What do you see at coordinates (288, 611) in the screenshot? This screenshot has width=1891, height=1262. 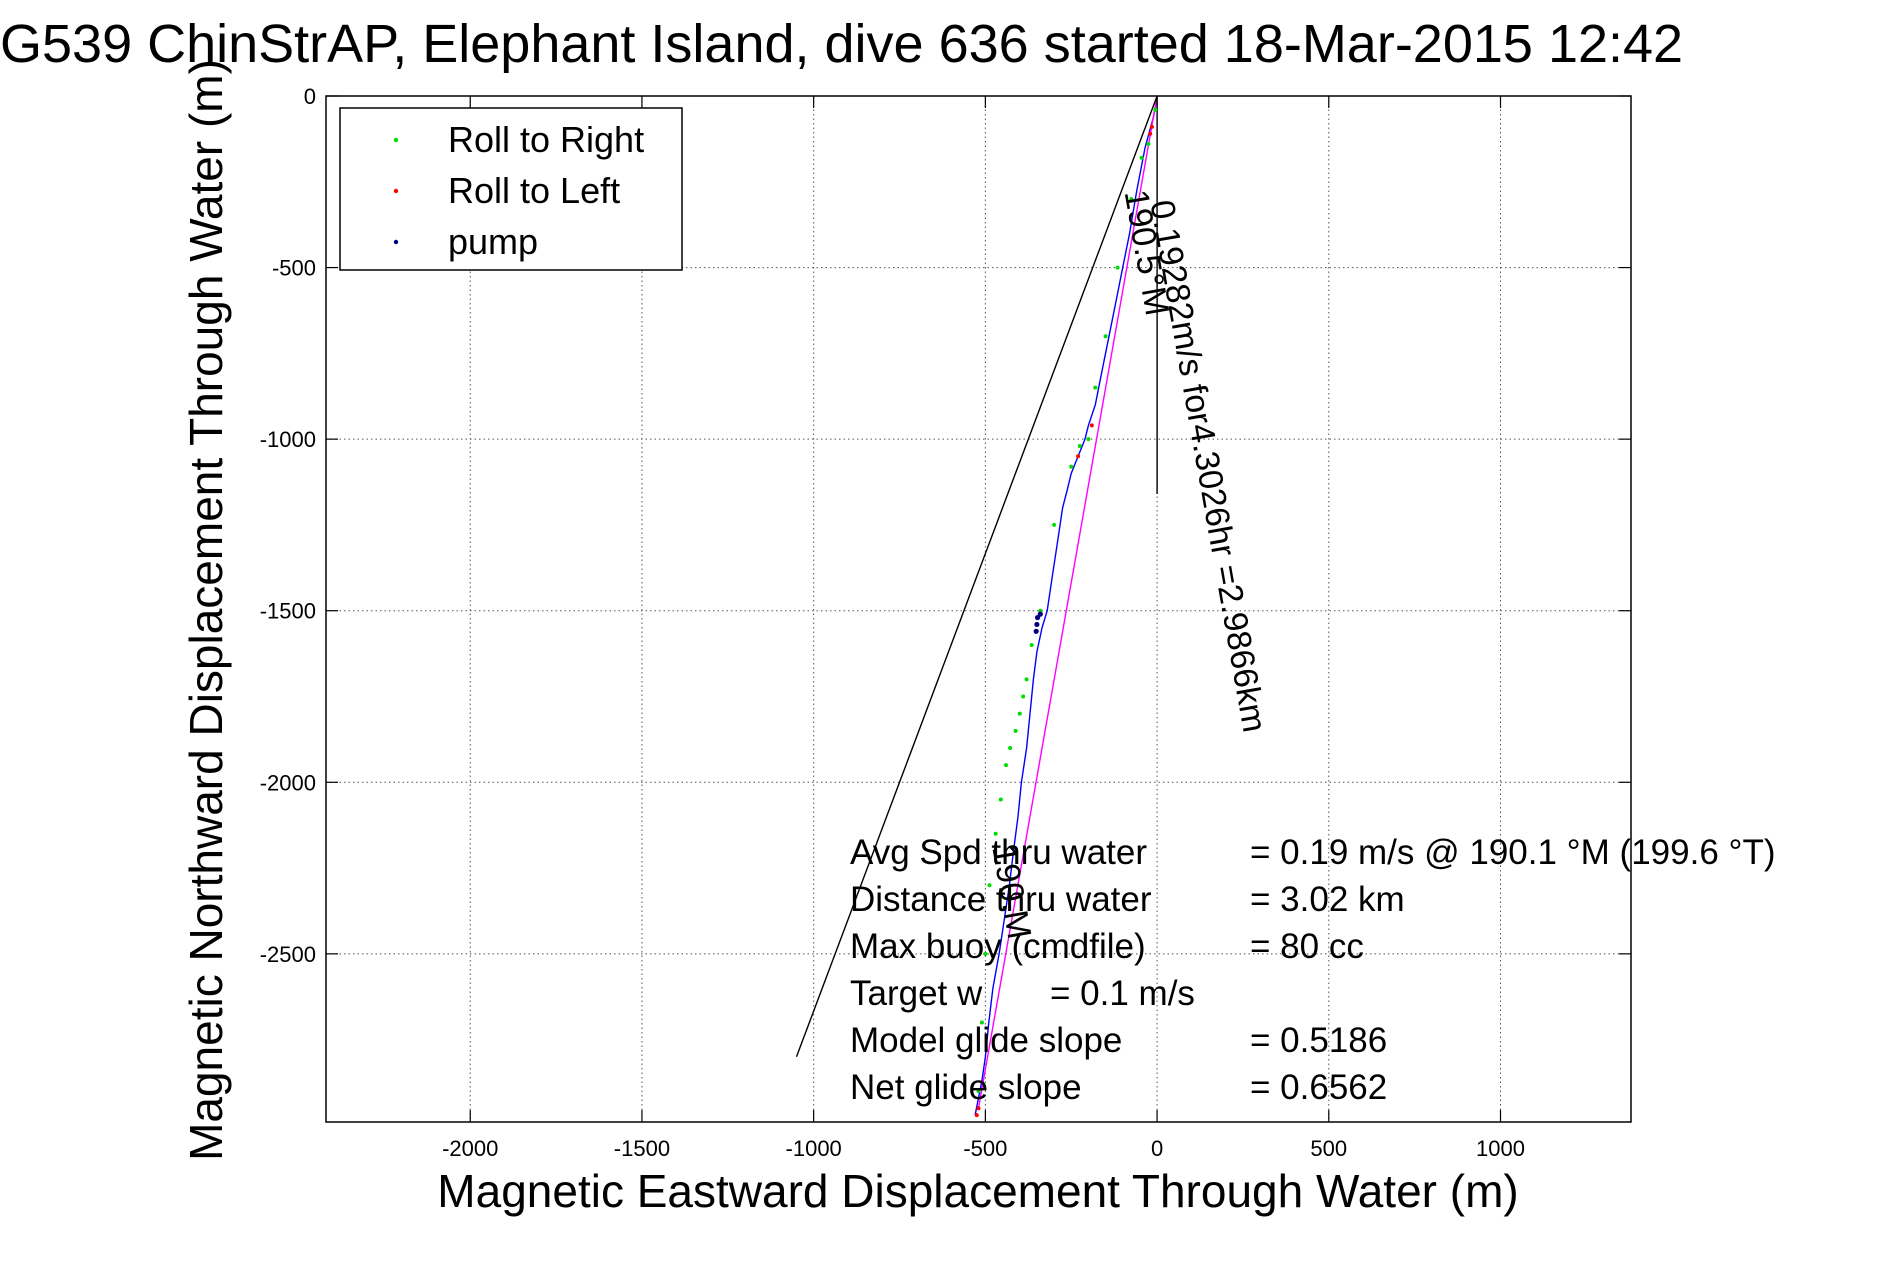 I see `y-tick-label: -1500` at bounding box center [288, 611].